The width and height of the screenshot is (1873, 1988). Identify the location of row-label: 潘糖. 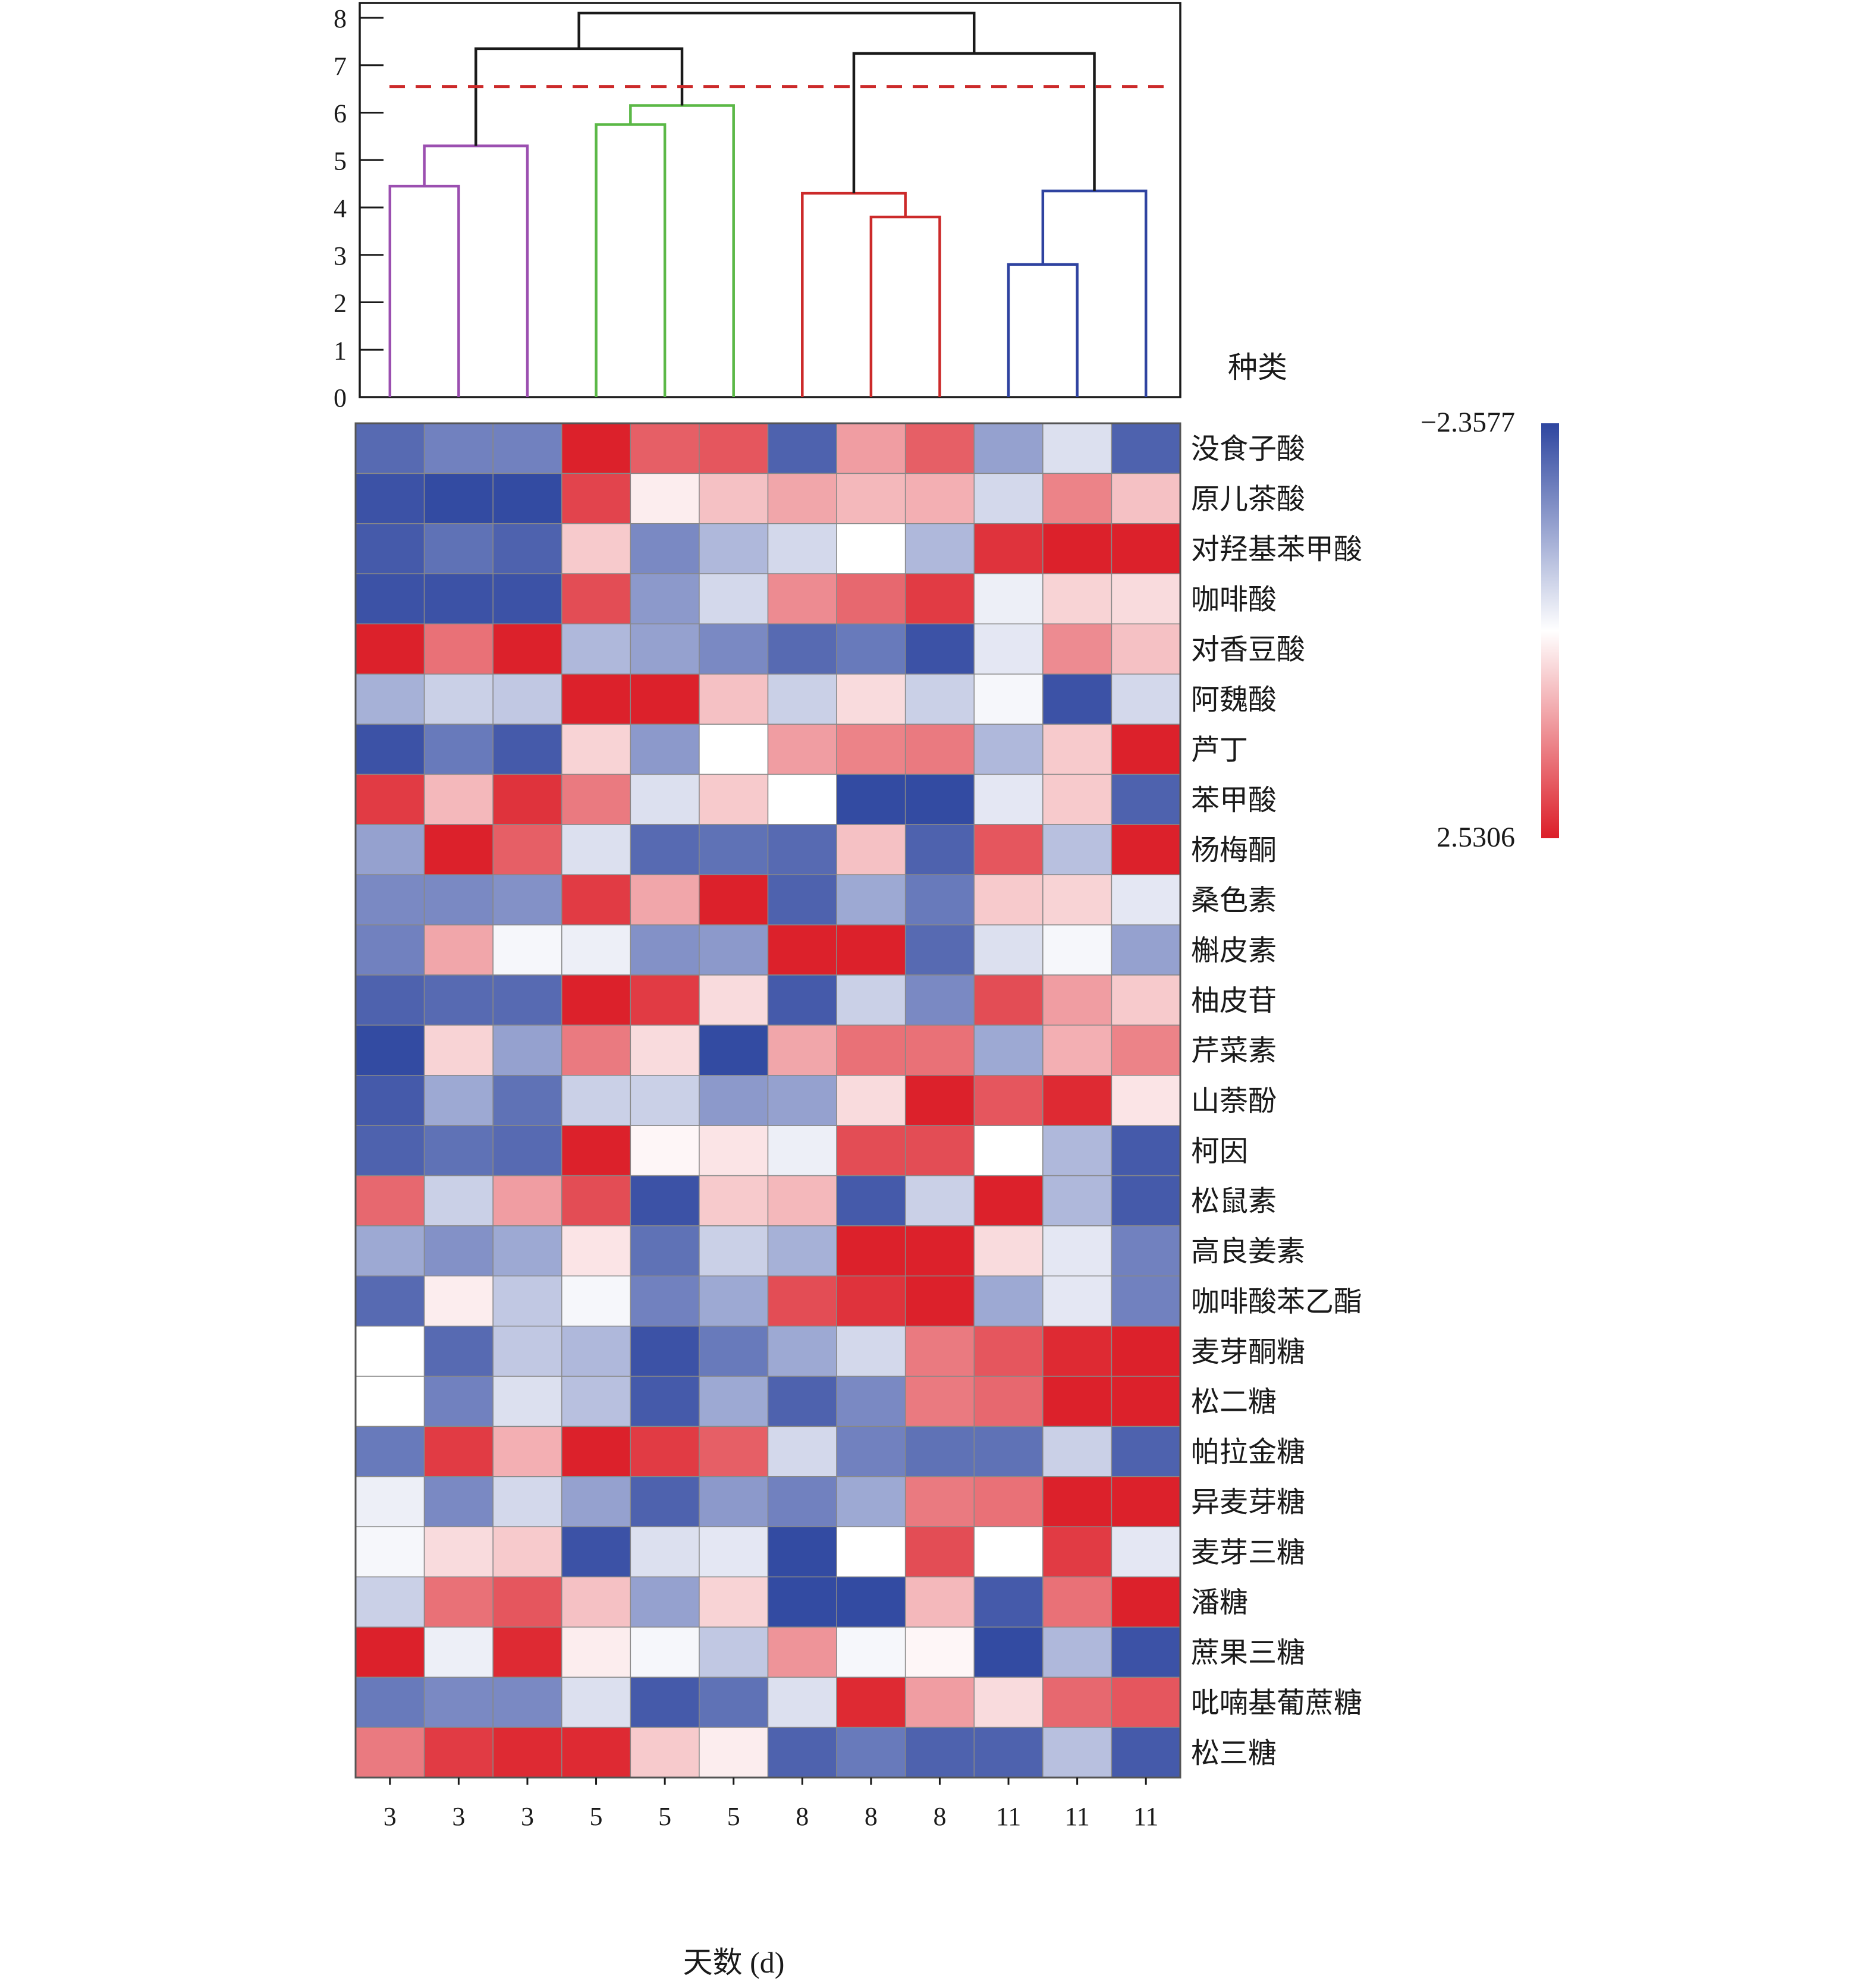
(1219, 1602).